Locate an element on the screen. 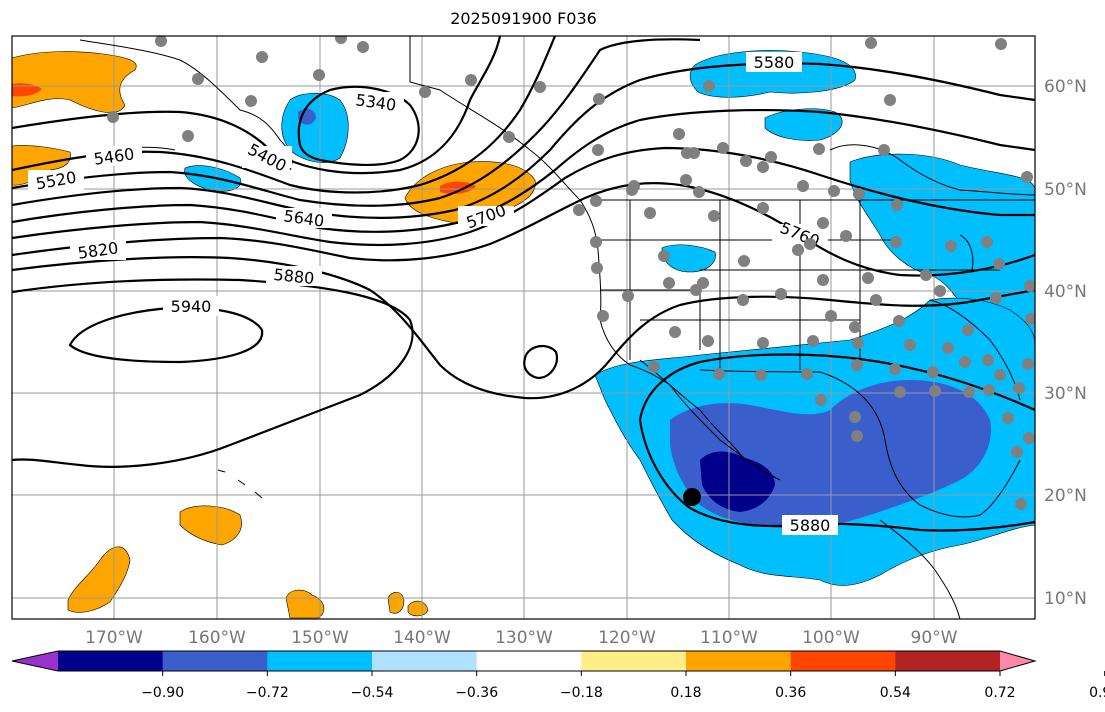 The image size is (1105, 712). colorbar-tick-label: 0.18 is located at coordinates (685, 693).